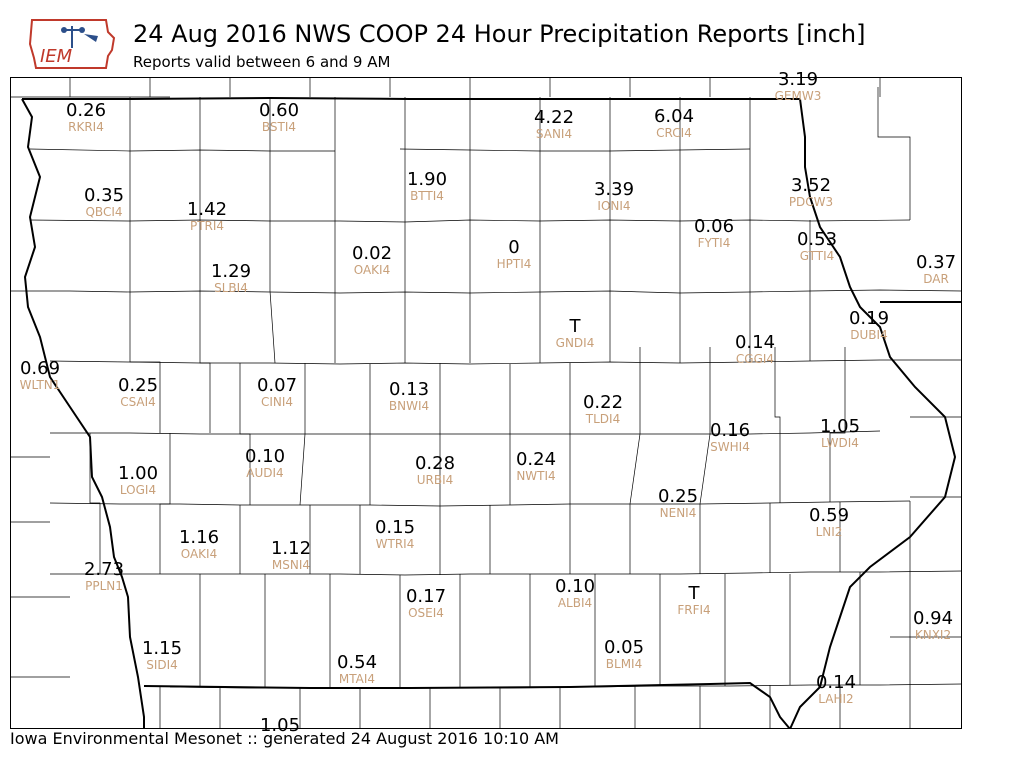 The width and height of the screenshot is (1024, 768). Describe the element at coordinates (817, 239) in the screenshot. I see `station-value: 0.53` at that location.